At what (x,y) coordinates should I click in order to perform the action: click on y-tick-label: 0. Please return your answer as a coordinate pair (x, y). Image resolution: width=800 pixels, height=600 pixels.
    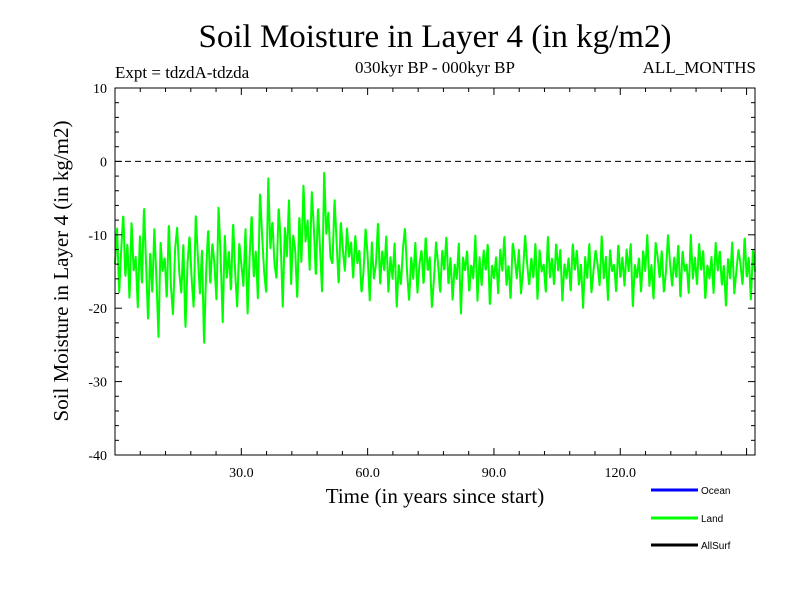
    Looking at the image, I should click on (103, 162).